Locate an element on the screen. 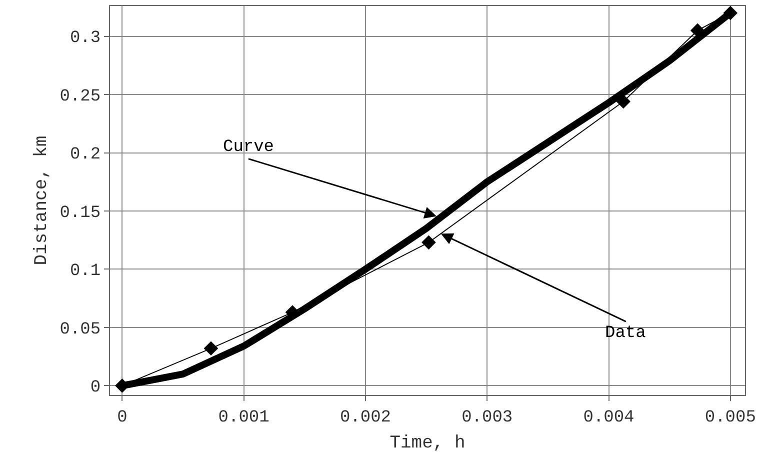 The height and width of the screenshot is (459, 767). y-tick-label: 0.3 is located at coordinates (85, 38).